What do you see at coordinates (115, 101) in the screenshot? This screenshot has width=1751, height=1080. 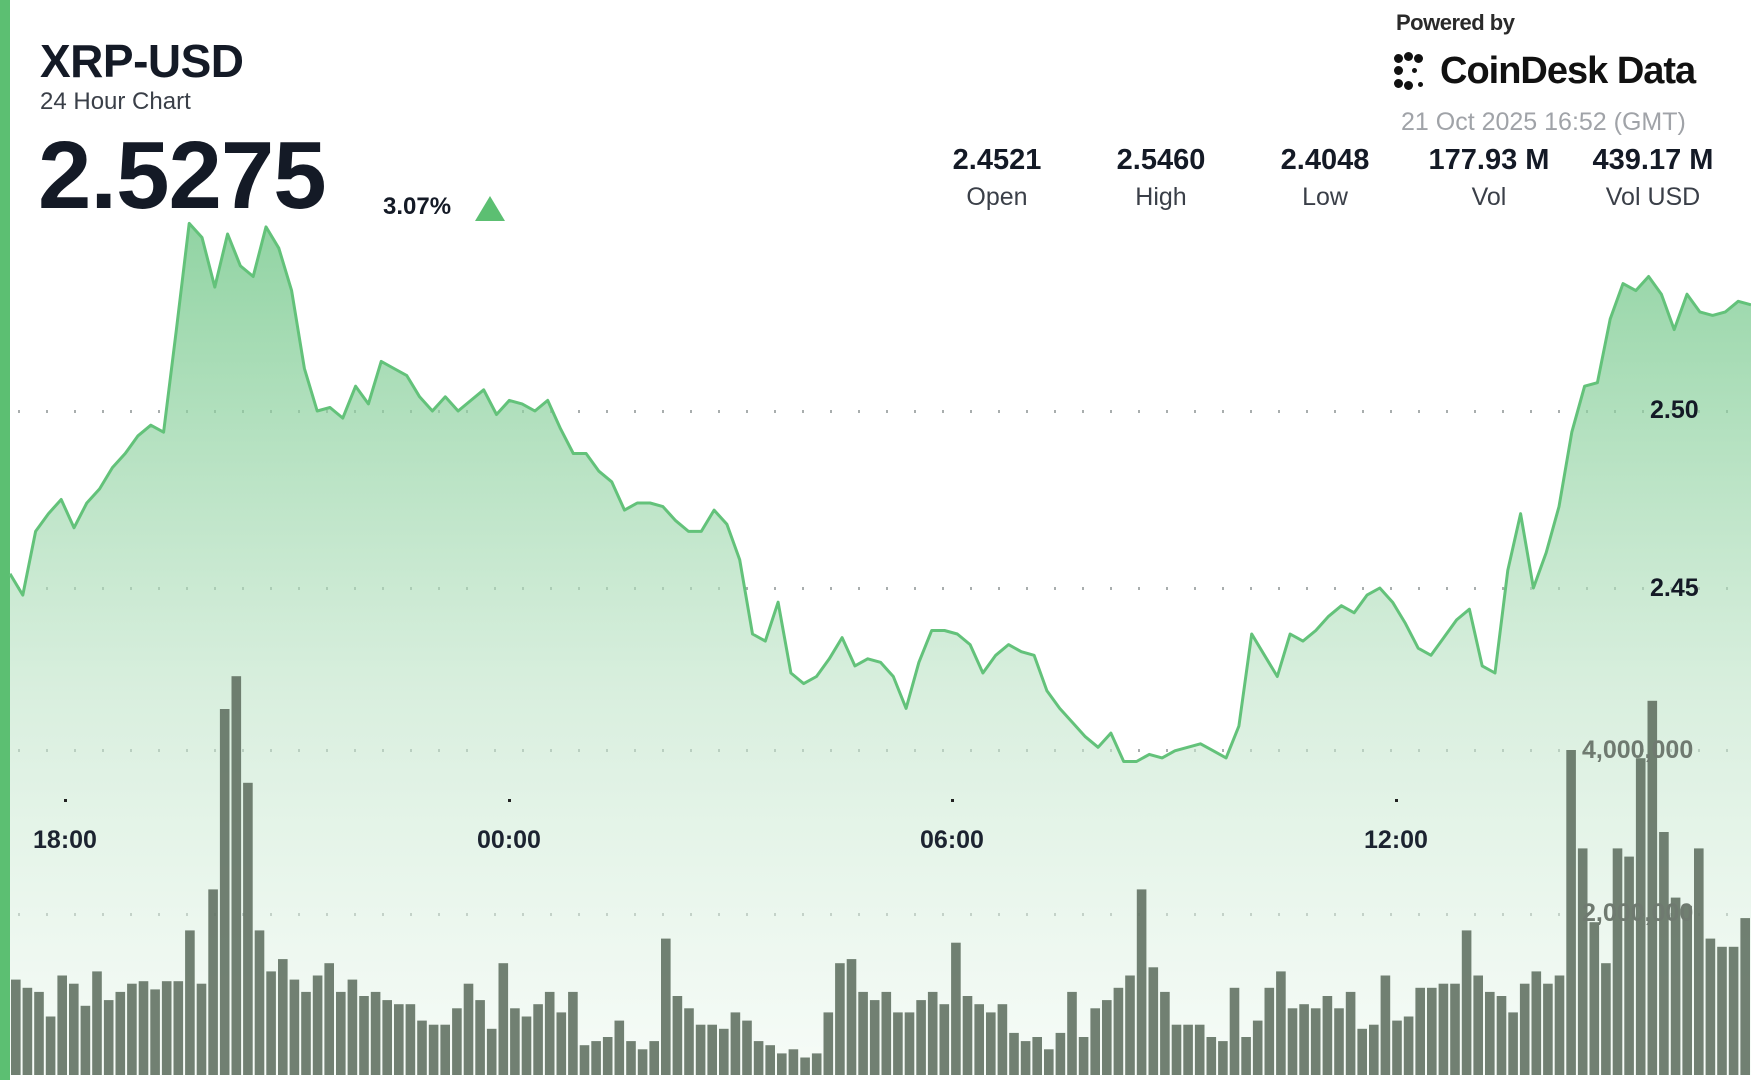 I see `chart-subtitle: 24 Hour Chart` at bounding box center [115, 101].